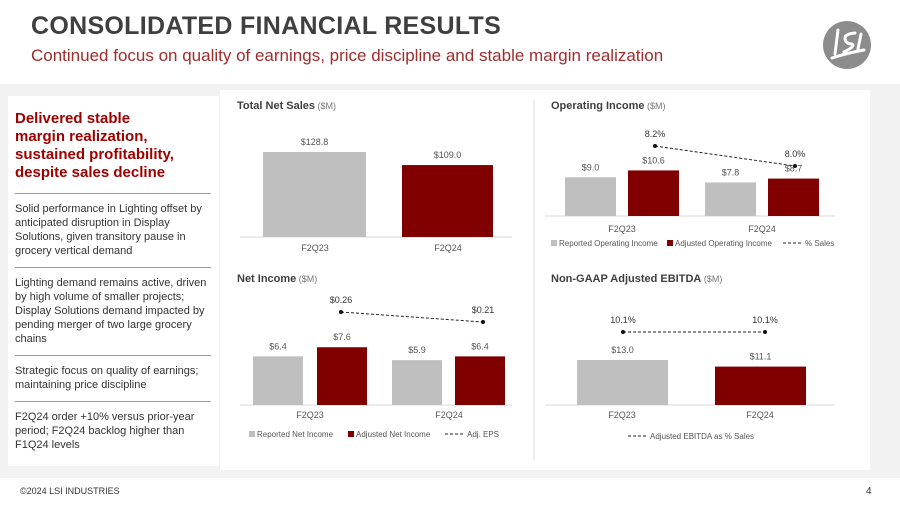 The image size is (900, 506). Describe the element at coordinates (608, 106) in the screenshot. I see `chart-title: Operating Income ($M)` at that location.